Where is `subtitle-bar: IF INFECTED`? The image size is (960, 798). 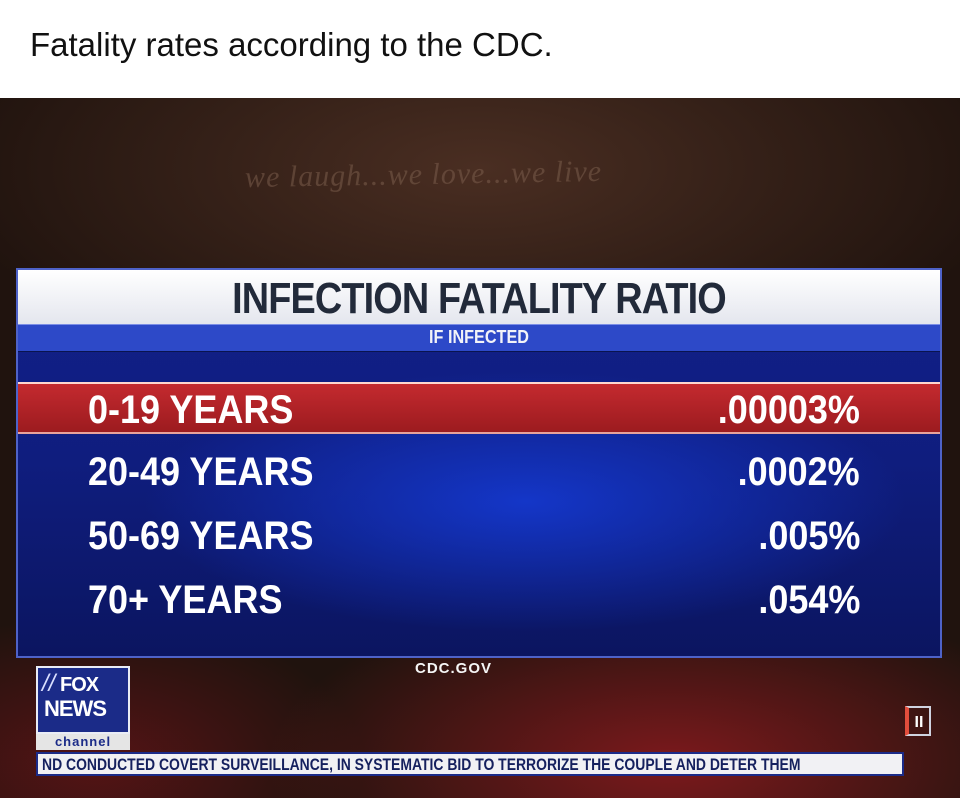
subtitle-bar: IF INFECTED is located at coordinates (479, 338).